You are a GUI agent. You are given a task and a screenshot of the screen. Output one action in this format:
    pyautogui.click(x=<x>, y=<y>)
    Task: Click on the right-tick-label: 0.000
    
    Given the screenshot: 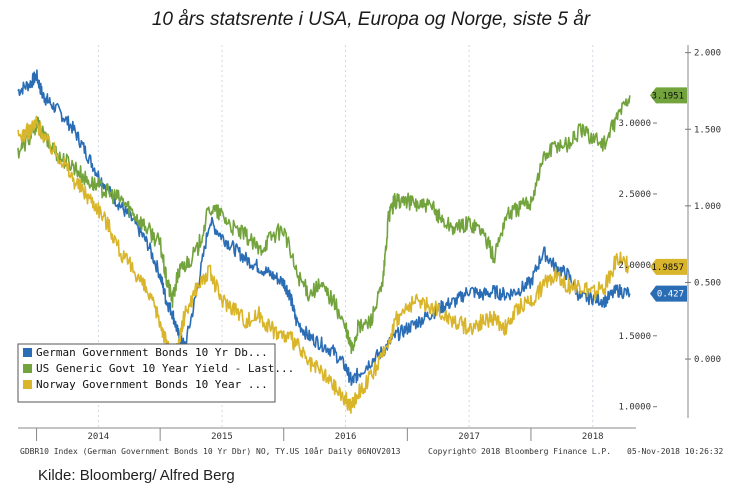 What is the action you would take?
    pyautogui.click(x=707, y=360)
    